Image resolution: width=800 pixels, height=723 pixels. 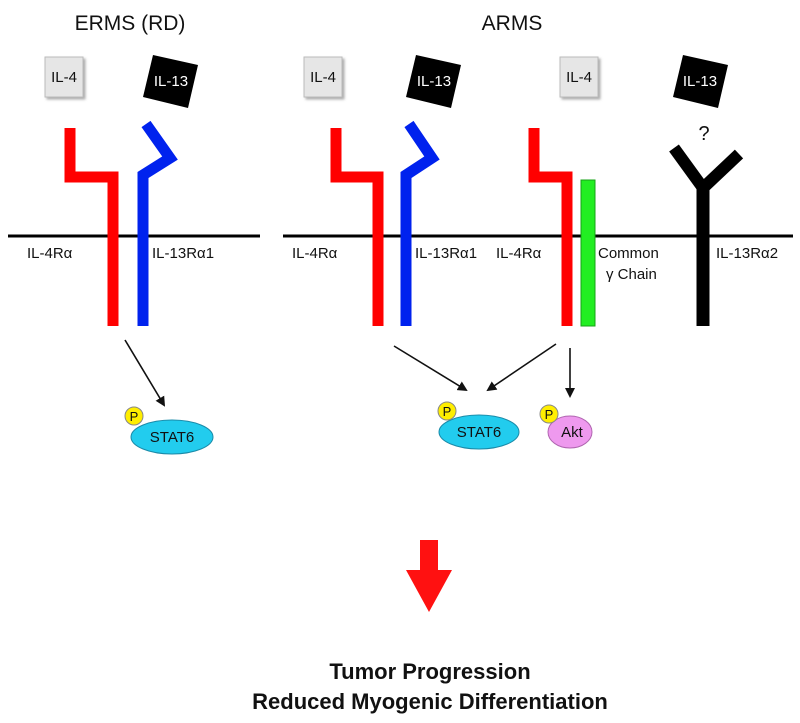 I want to click on arms-il13-ligand-2: IL-13, so click(x=700, y=81).